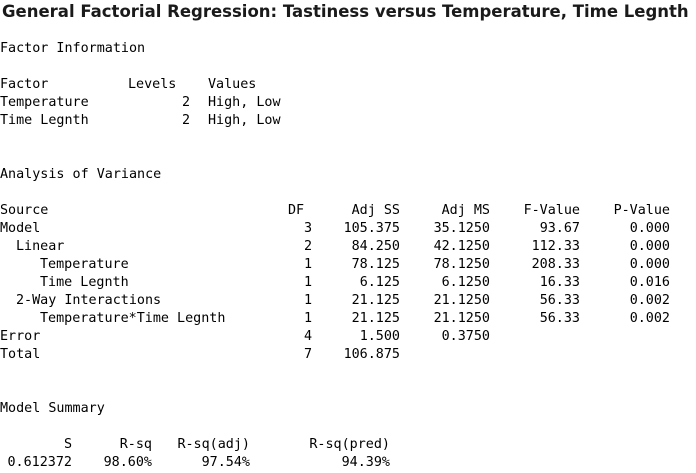  Describe the element at coordinates (232, 84) in the screenshot. I see `values-column-header: Values` at that location.